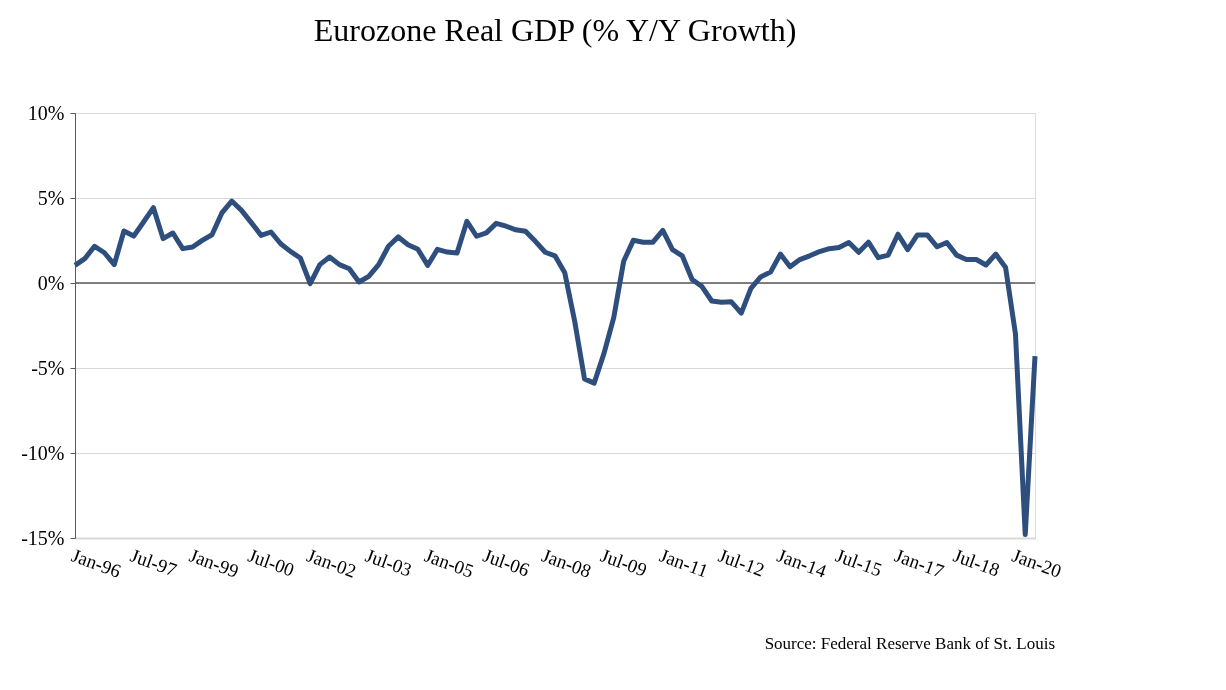  I want to click on x-tick-label: Jul-03, so click(388, 562).